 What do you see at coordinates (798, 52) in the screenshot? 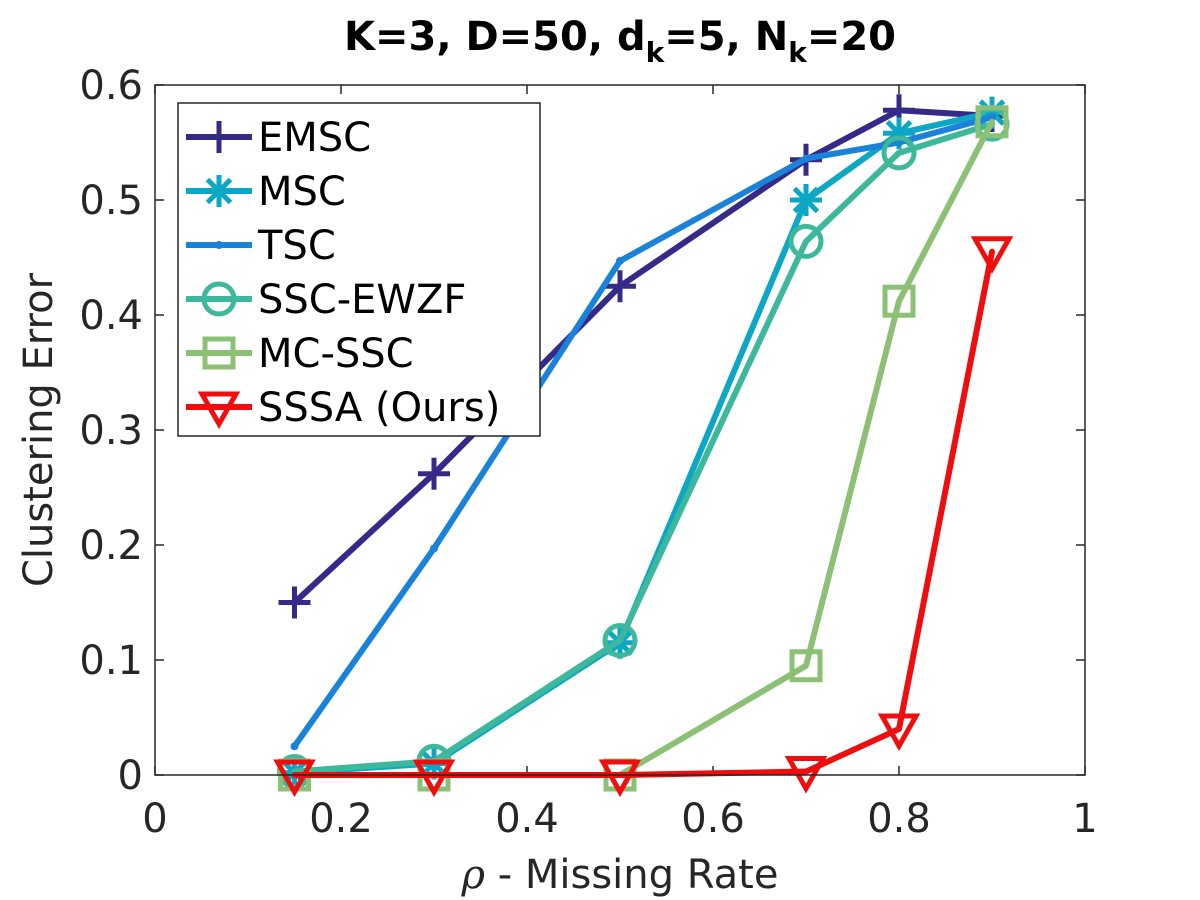
I see `title-sub2: k` at bounding box center [798, 52].